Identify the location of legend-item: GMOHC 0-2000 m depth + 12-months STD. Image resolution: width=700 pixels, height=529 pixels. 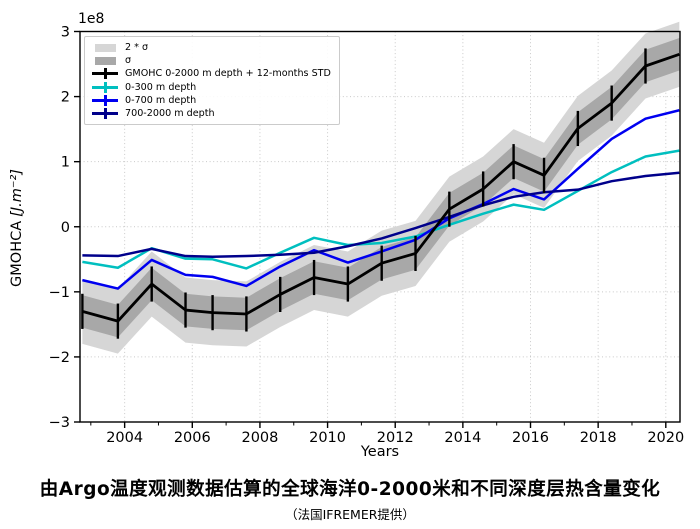
(211, 74).